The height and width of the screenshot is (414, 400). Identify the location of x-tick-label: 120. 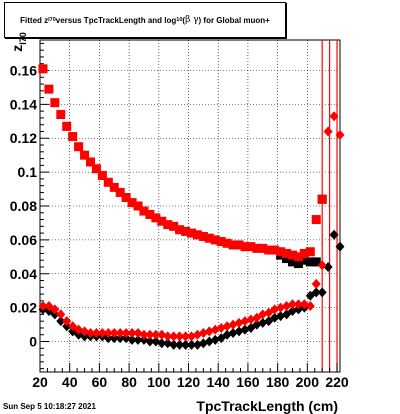
(189, 382).